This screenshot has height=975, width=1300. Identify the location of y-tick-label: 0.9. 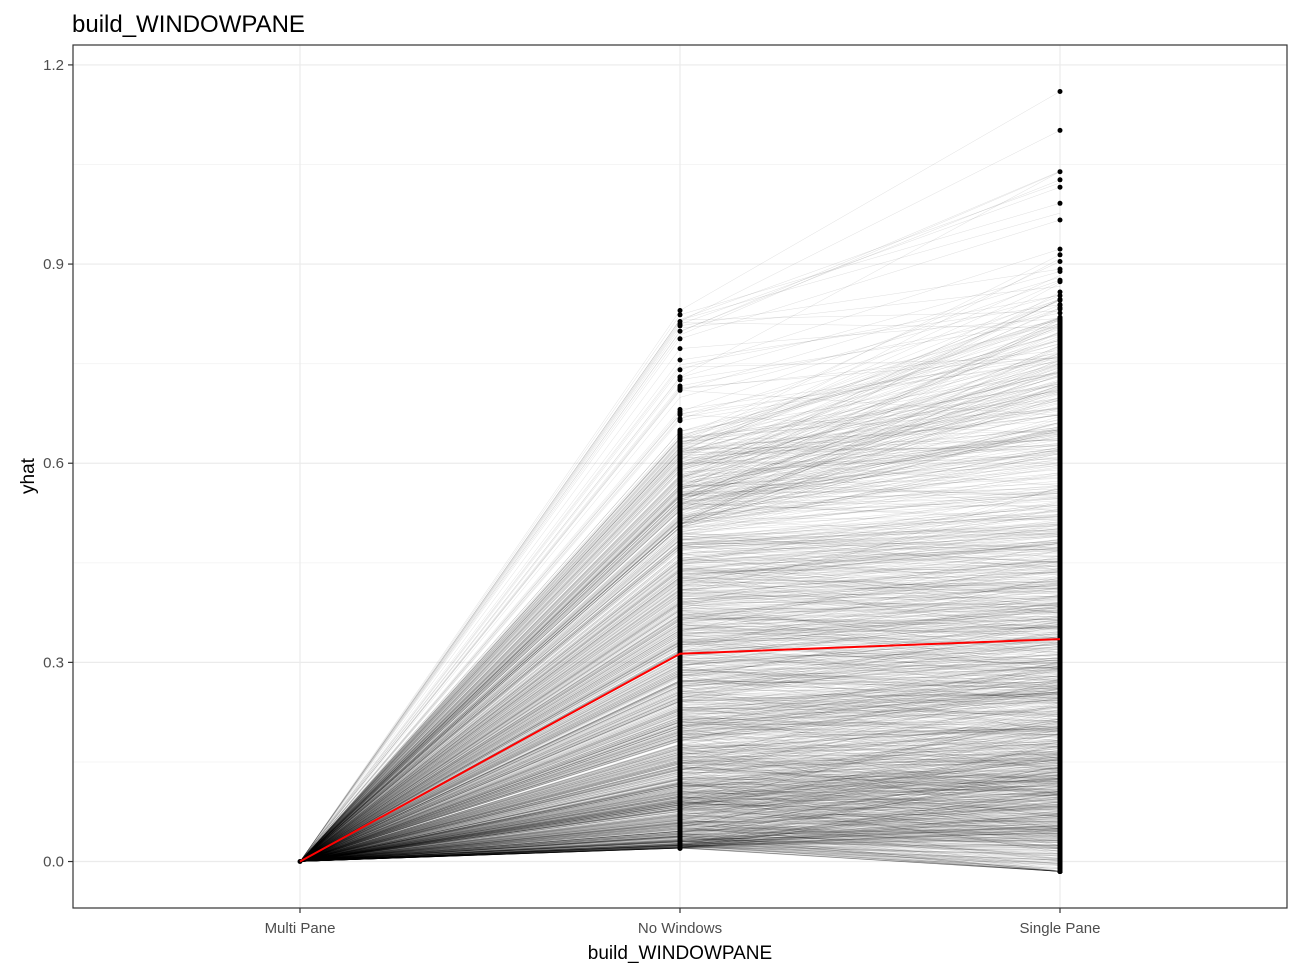
(53, 264).